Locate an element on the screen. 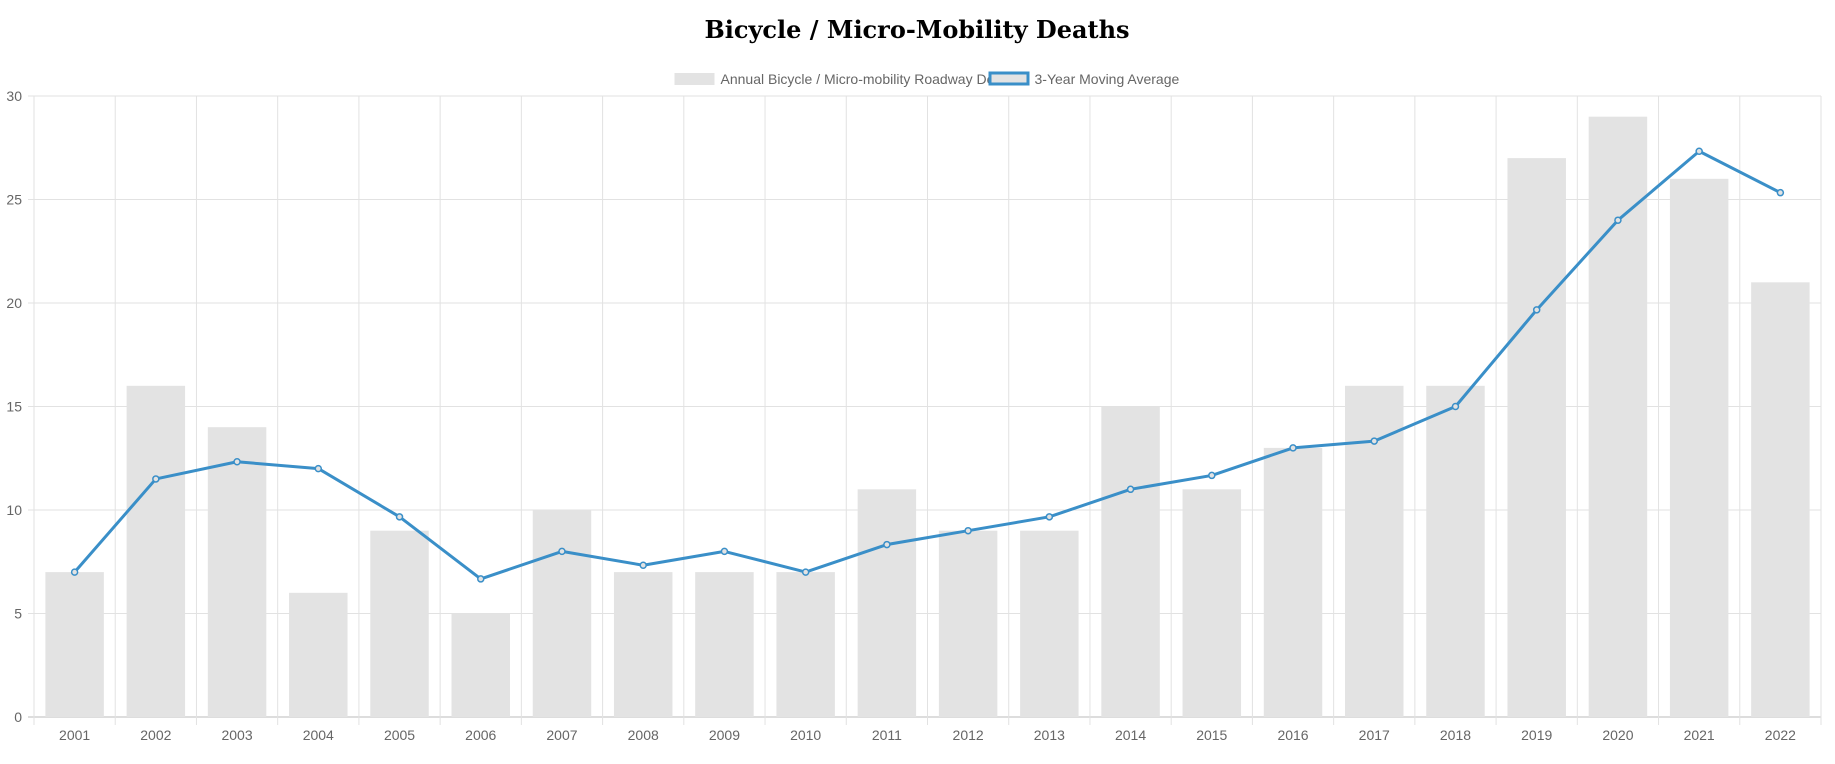  x-tick-label: 2018 is located at coordinates (1455, 735).